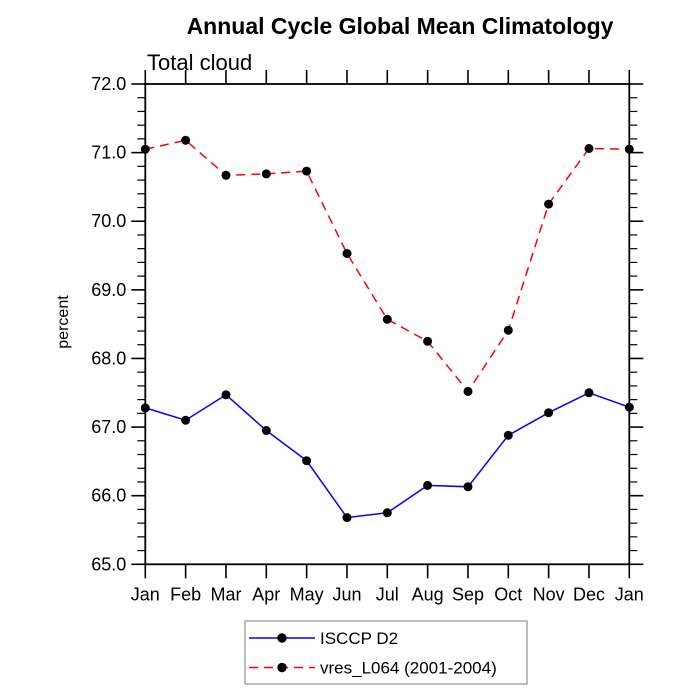 This screenshot has width=700, height=700. What do you see at coordinates (428, 594) in the screenshot?
I see `x-tick-label: Aug` at bounding box center [428, 594].